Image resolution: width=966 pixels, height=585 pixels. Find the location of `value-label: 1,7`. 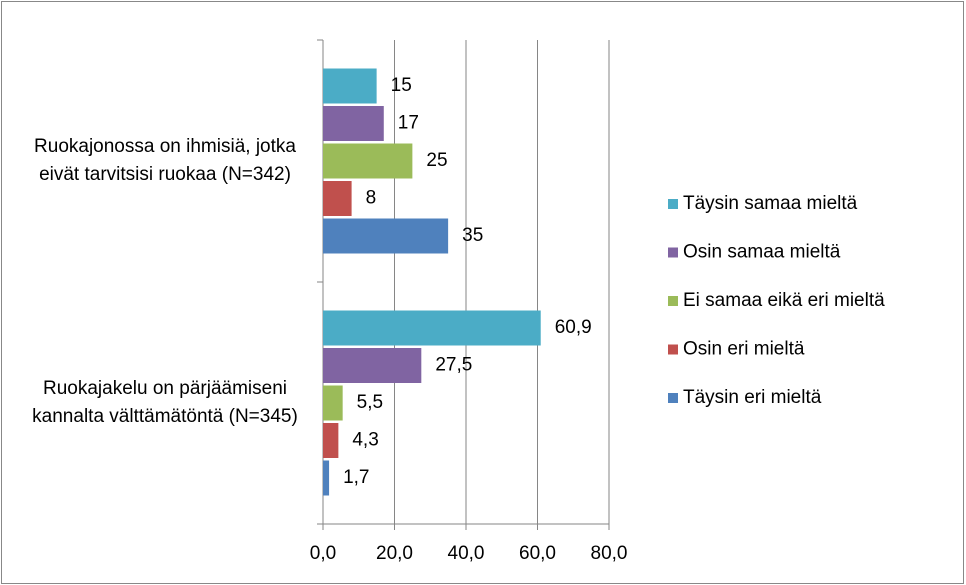

value-label: 1,7 is located at coordinates (356, 477).